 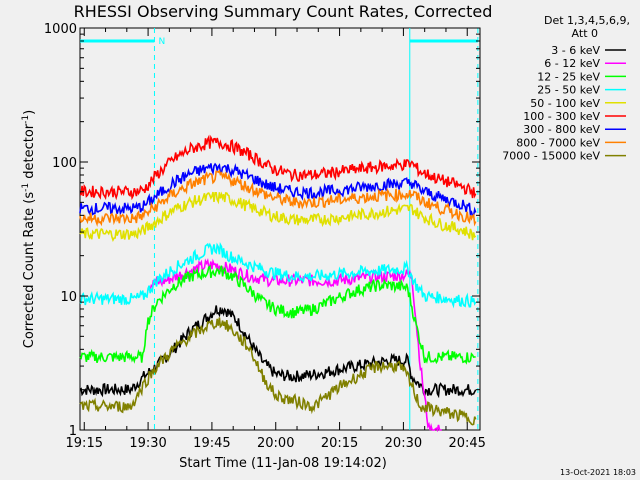 What do you see at coordinates (283, 463) in the screenshot?
I see `x-axis-label: Start Time (11-Jan-08 19:14:02)` at bounding box center [283, 463].